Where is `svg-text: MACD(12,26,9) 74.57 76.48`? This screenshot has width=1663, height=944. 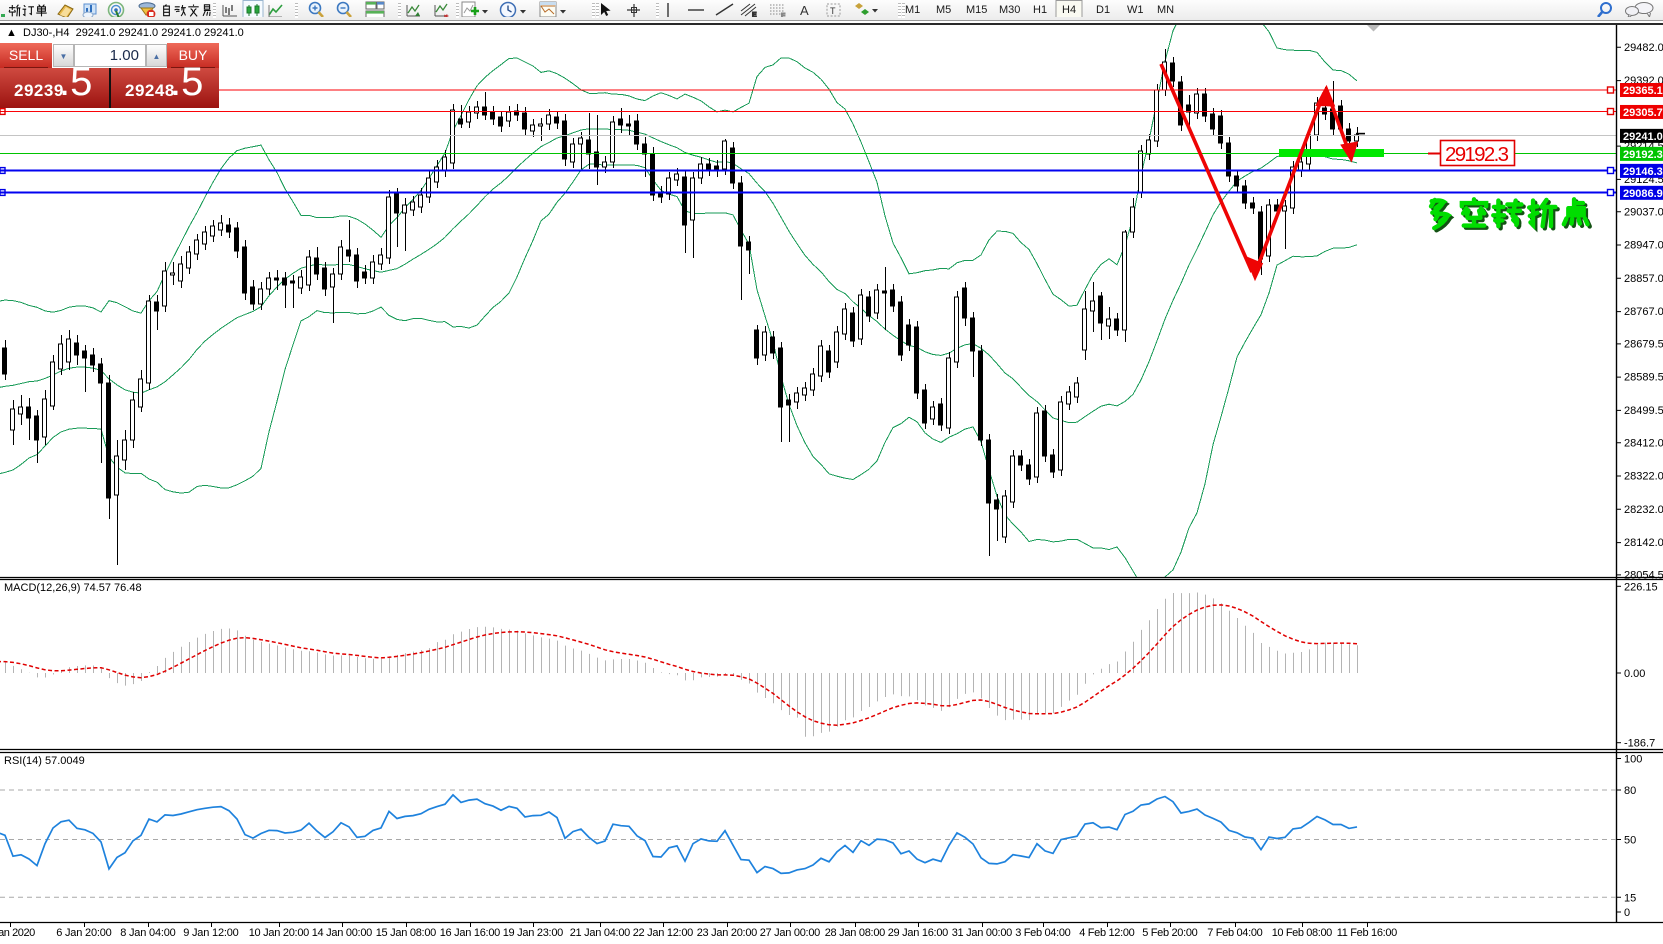 svg-text: MACD(12,26,9) 74.57 76.48 is located at coordinates (73, 588).